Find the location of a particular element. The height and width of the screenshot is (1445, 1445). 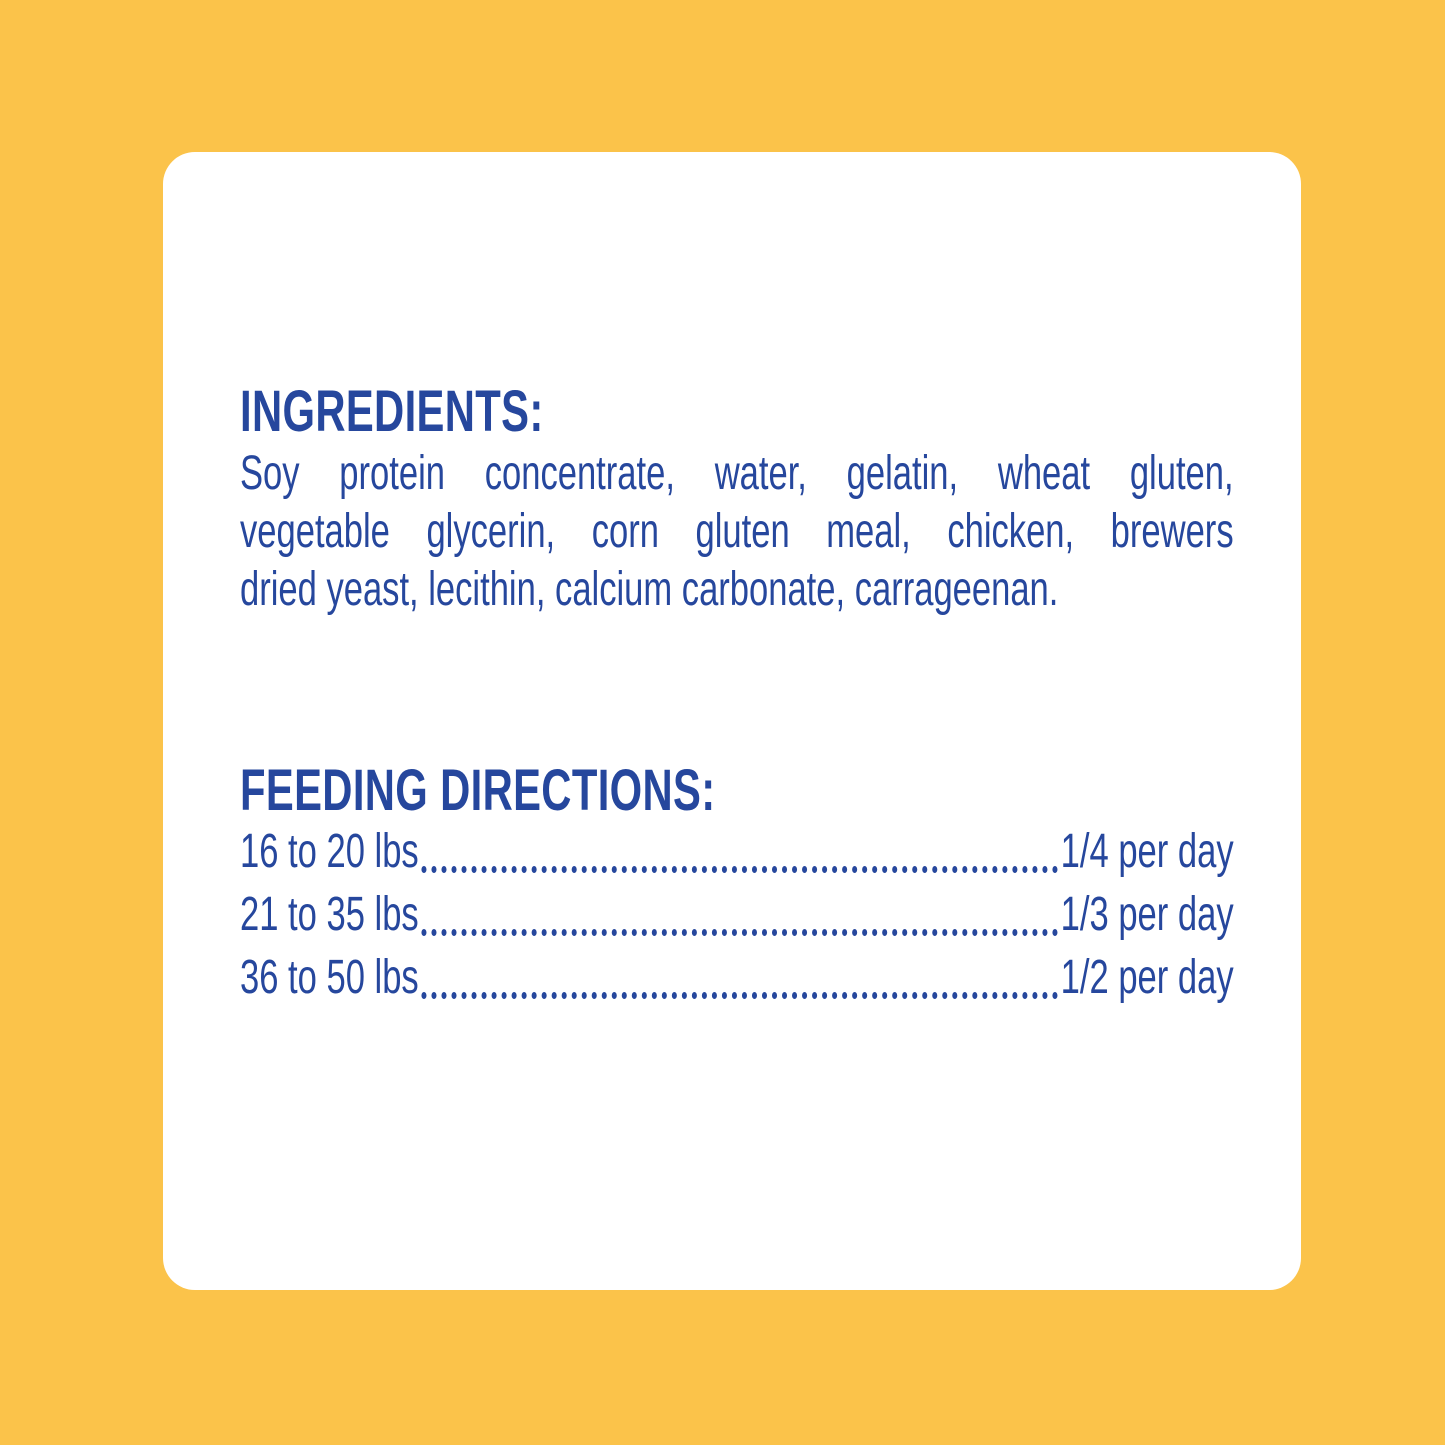

feeding-row: 21 to 35 lbs 1/3 per day is located at coordinates (737, 914).